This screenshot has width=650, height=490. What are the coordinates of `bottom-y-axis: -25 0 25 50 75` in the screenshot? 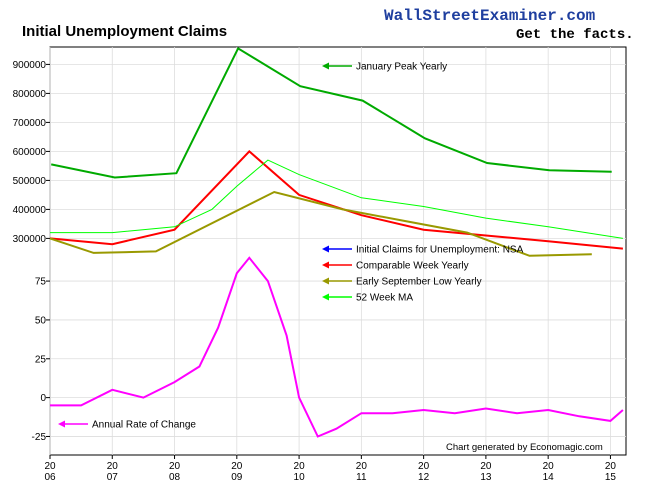 It's located at (41, 360).